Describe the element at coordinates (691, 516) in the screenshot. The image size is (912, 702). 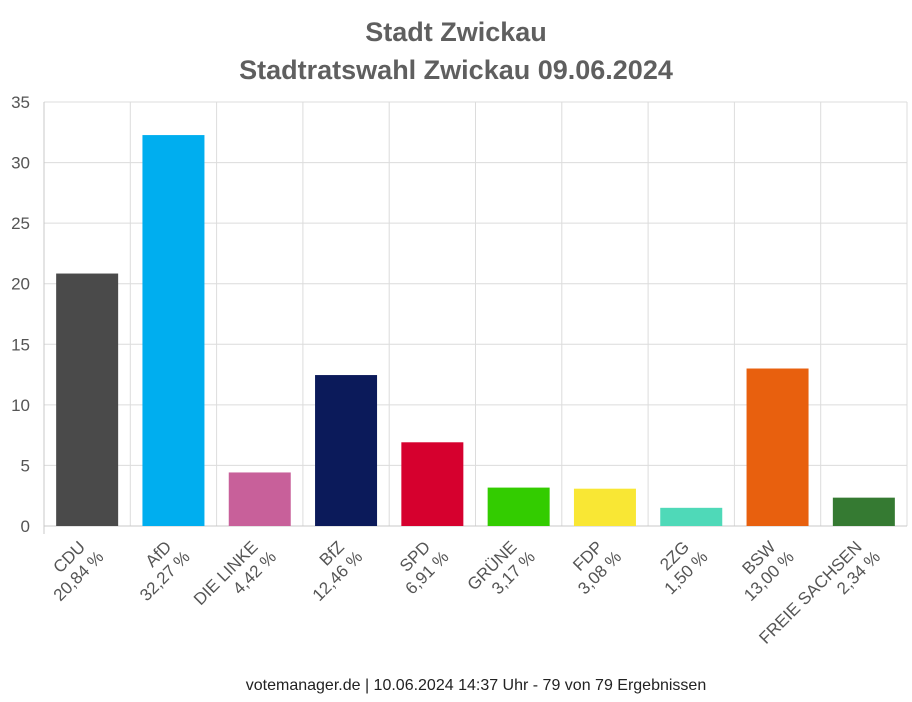
I see `bar-2zg` at that location.